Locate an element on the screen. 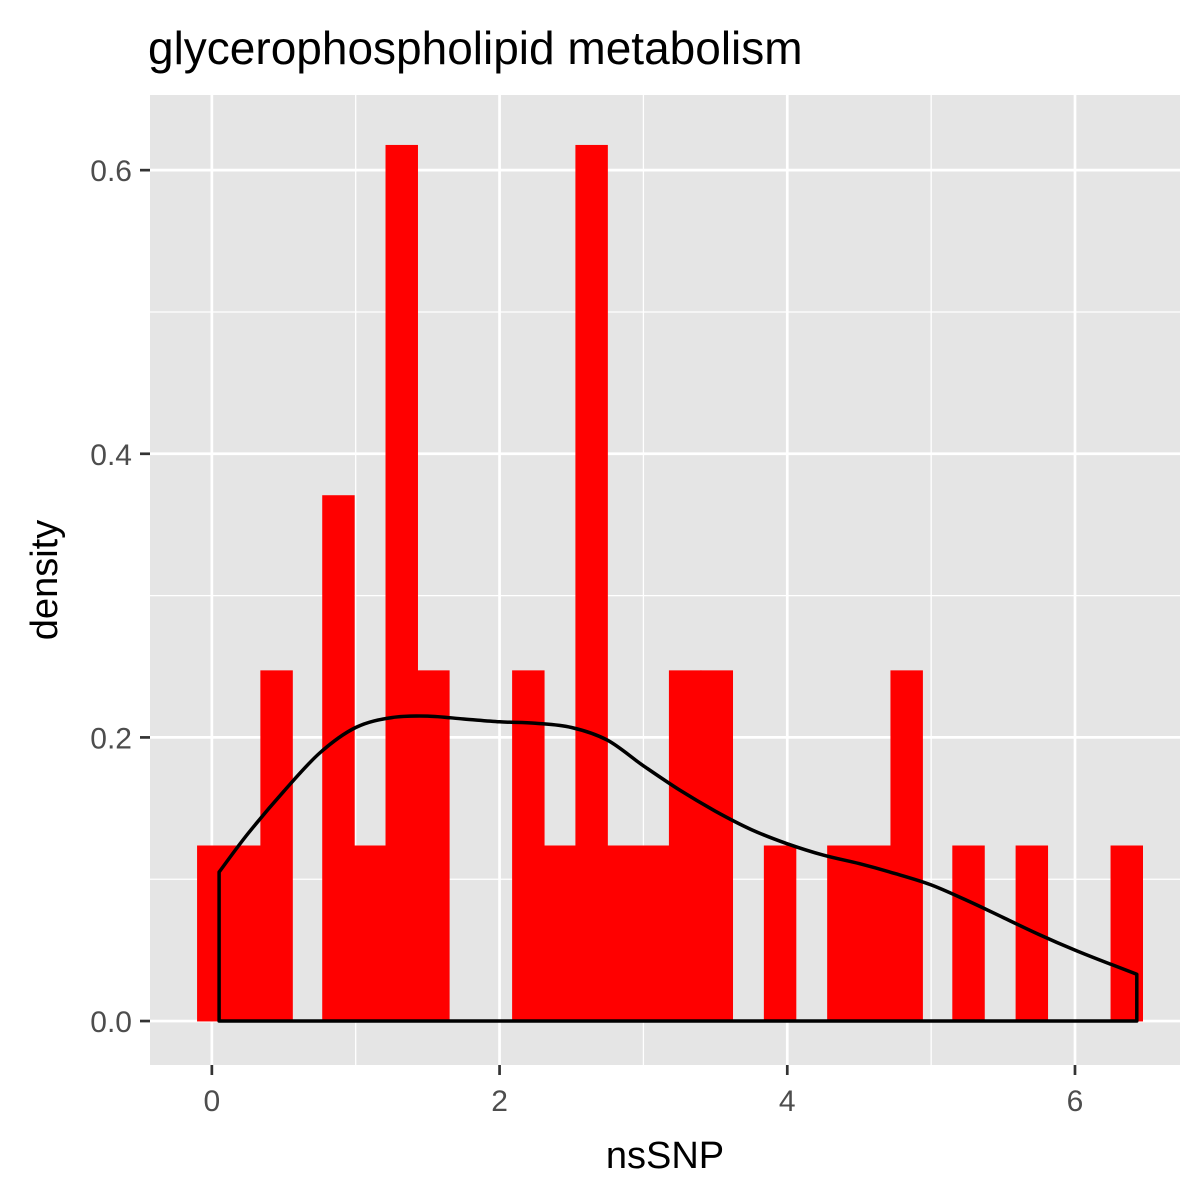 This screenshot has width=1200, height=1200. y-tick-label: 0.0 is located at coordinates (111, 1022).